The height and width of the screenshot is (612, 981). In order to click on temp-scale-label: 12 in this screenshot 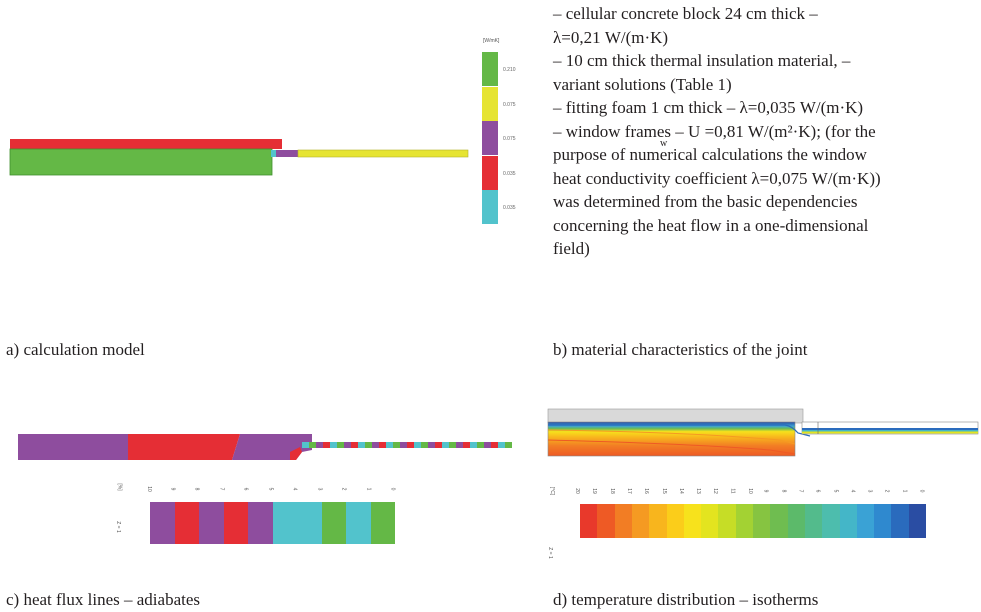, I will do `click(715, 491)`.